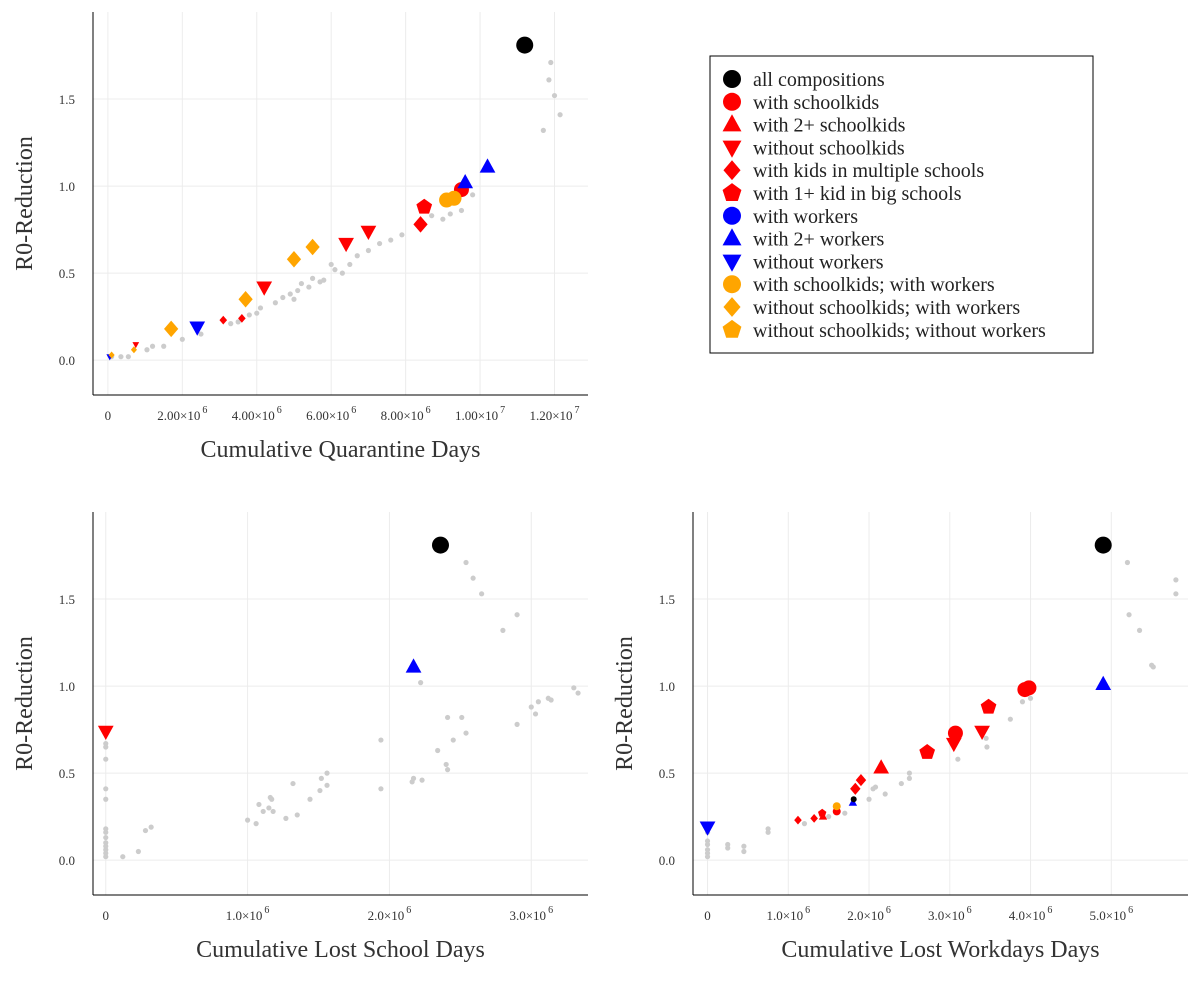 Image resolution: width=1200 pixels, height=1000 pixels. Describe the element at coordinates (874, 285) in the screenshot. I see `legend-label: with schoolkids; with workers` at that location.